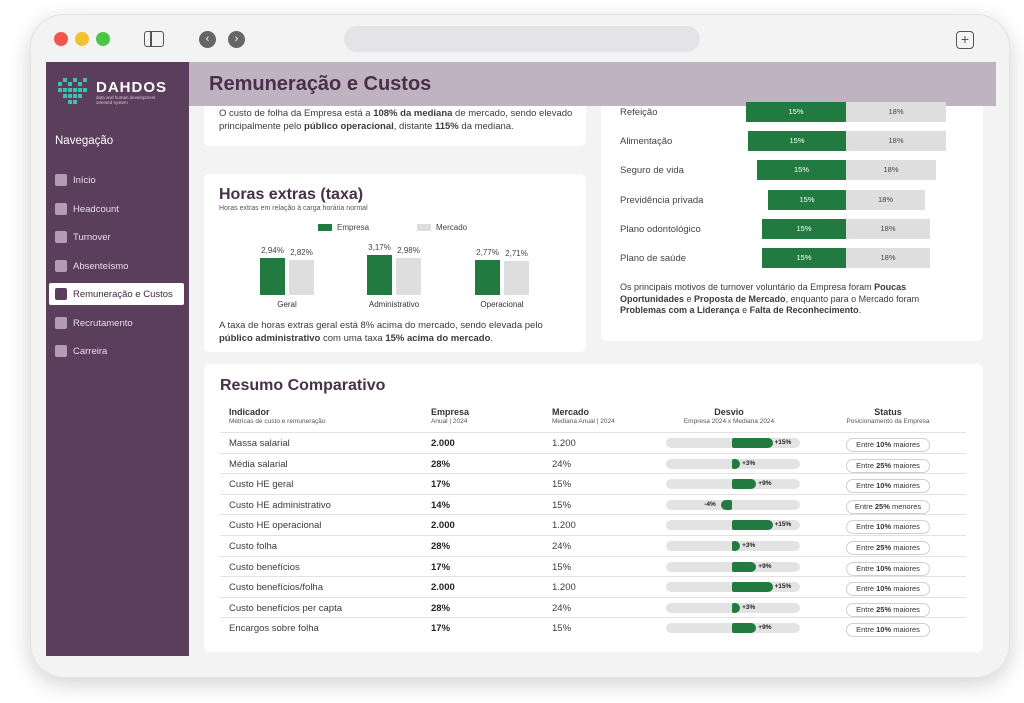 This screenshot has height=703, width=1024. What do you see at coordinates (207, 39) in the screenshot?
I see `back-arrow-icon: ‹` at bounding box center [207, 39].